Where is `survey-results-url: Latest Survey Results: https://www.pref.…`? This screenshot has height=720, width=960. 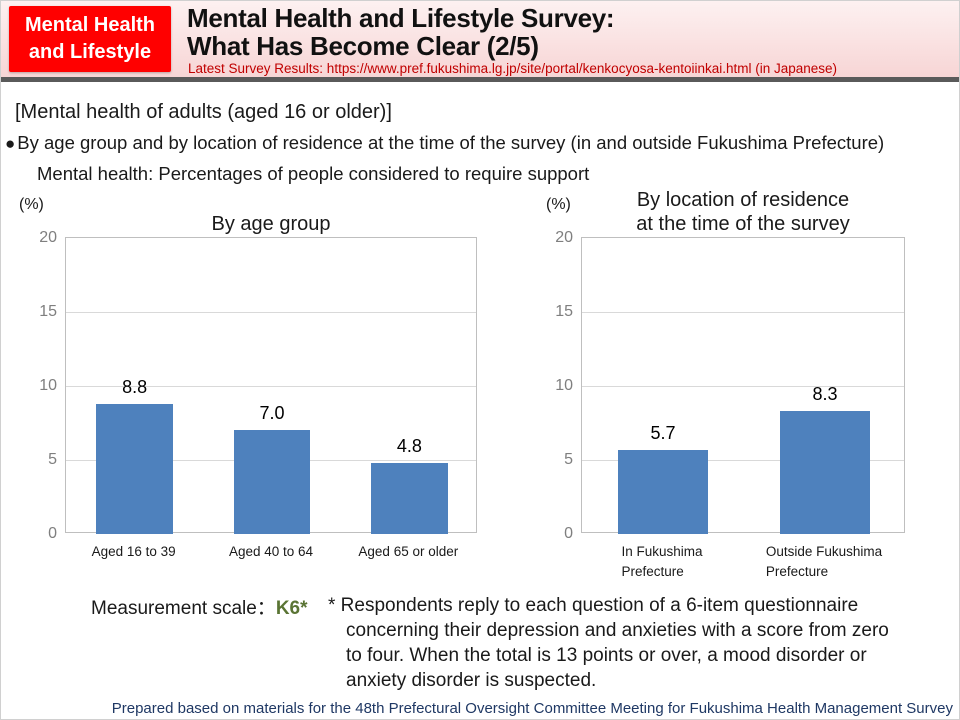 survey-results-url: Latest Survey Results: https://www.pref.… is located at coordinates (513, 68).